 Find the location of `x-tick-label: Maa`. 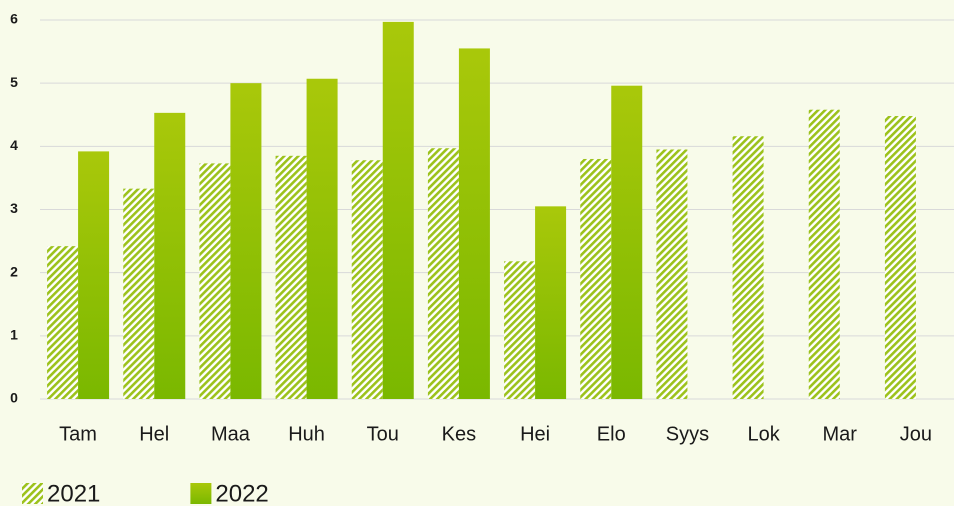

x-tick-label: Maa is located at coordinates (231, 434).